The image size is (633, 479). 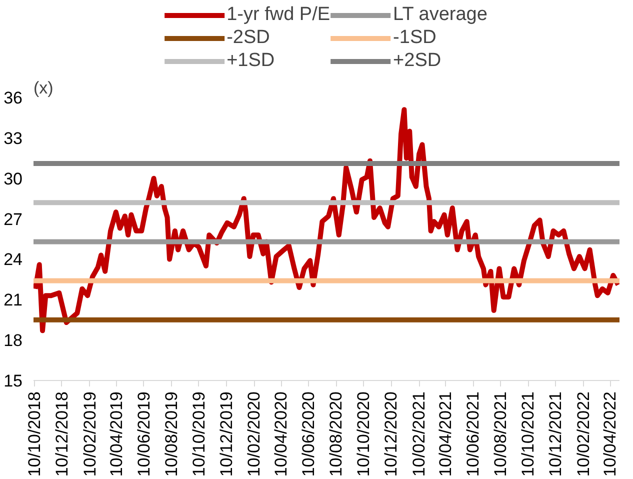 What do you see at coordinates (473, 434) in the screenshot?
I see `x-tick-label: 10/06/2021` at bounding box center [473, 434].